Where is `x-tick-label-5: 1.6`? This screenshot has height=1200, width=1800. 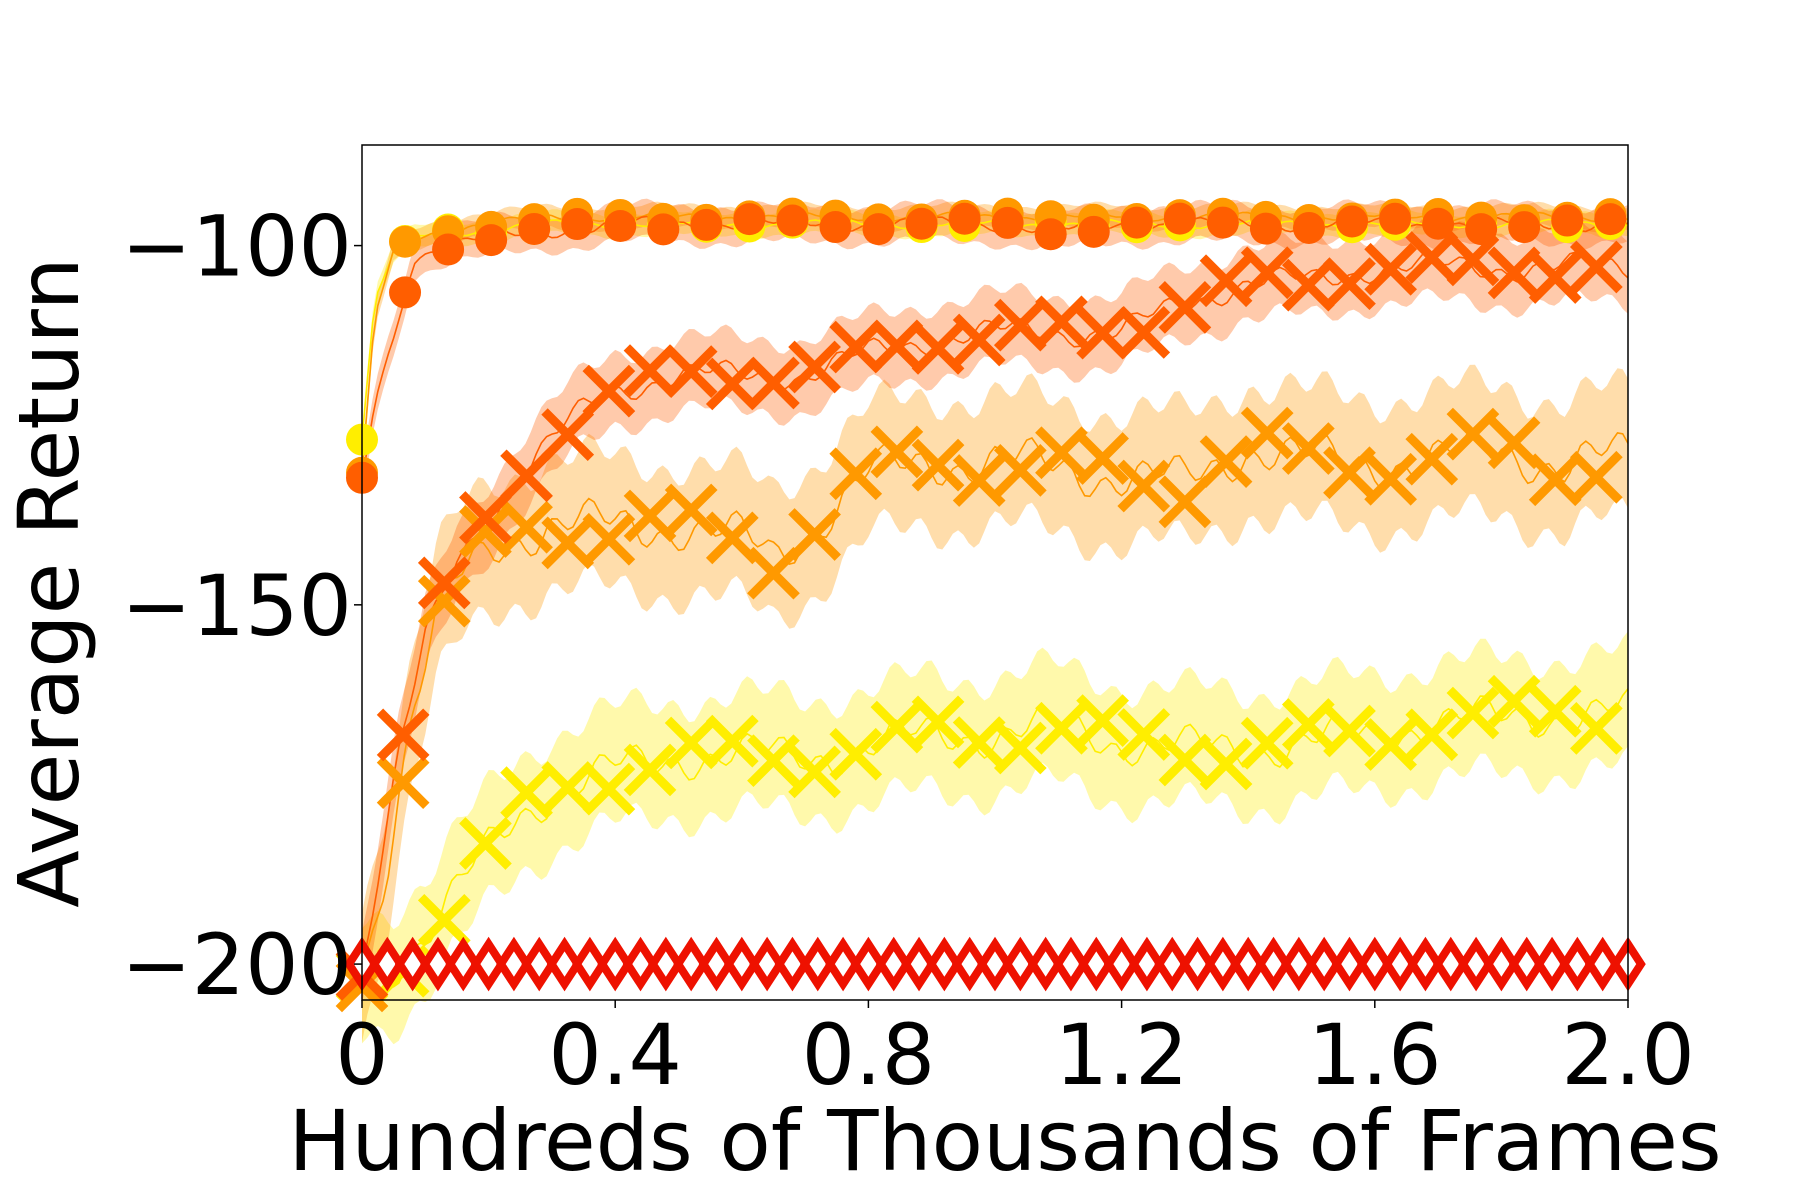
x-tick-label-5: 1.6 is located at coordinates (1375, 1055).